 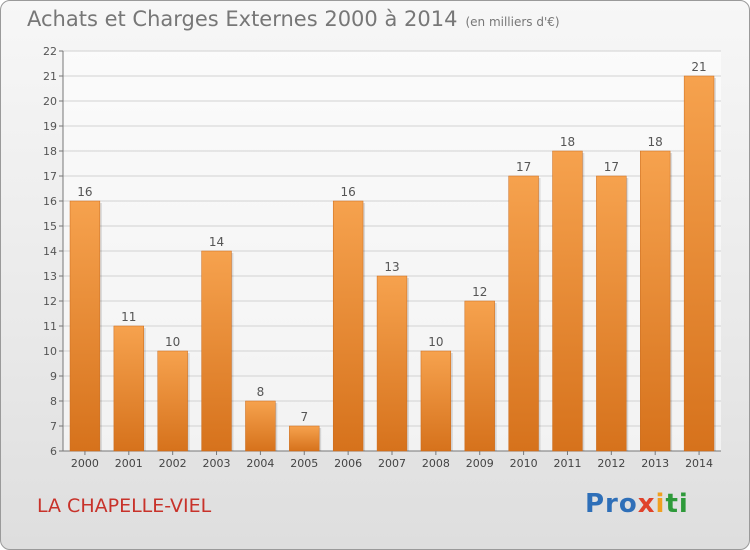 I want to click on logo-part-3: i, so click(x=660, y=504).